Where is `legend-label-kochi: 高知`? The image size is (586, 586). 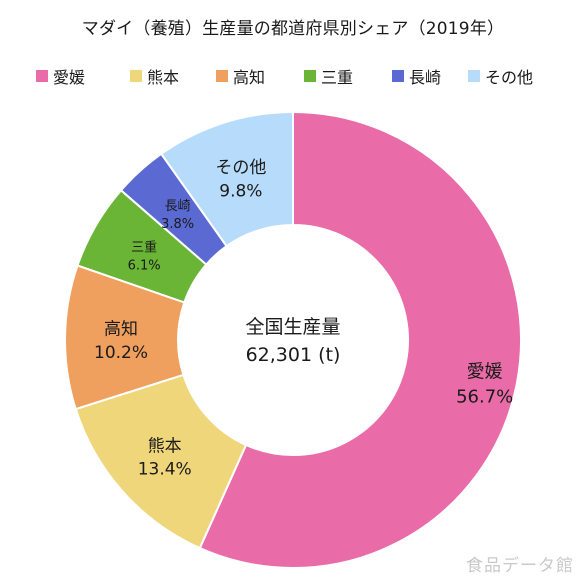
legend-label-kochi: 高知 is located at coordinates (249, 77).